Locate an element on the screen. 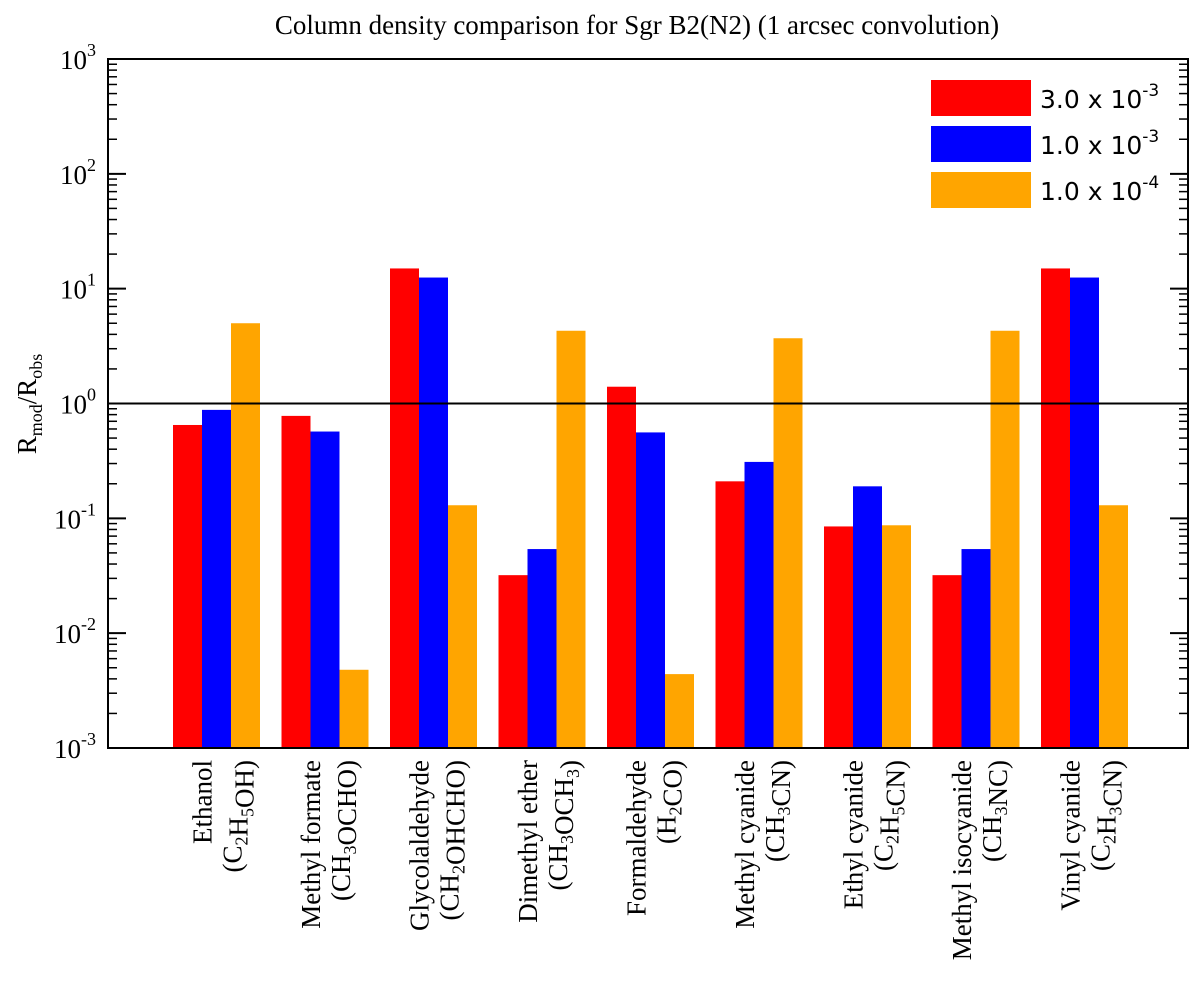 The image size is (1200, 989). x-category-label: Ethanol(C2H5OH) is located at coordinates (224, 816).